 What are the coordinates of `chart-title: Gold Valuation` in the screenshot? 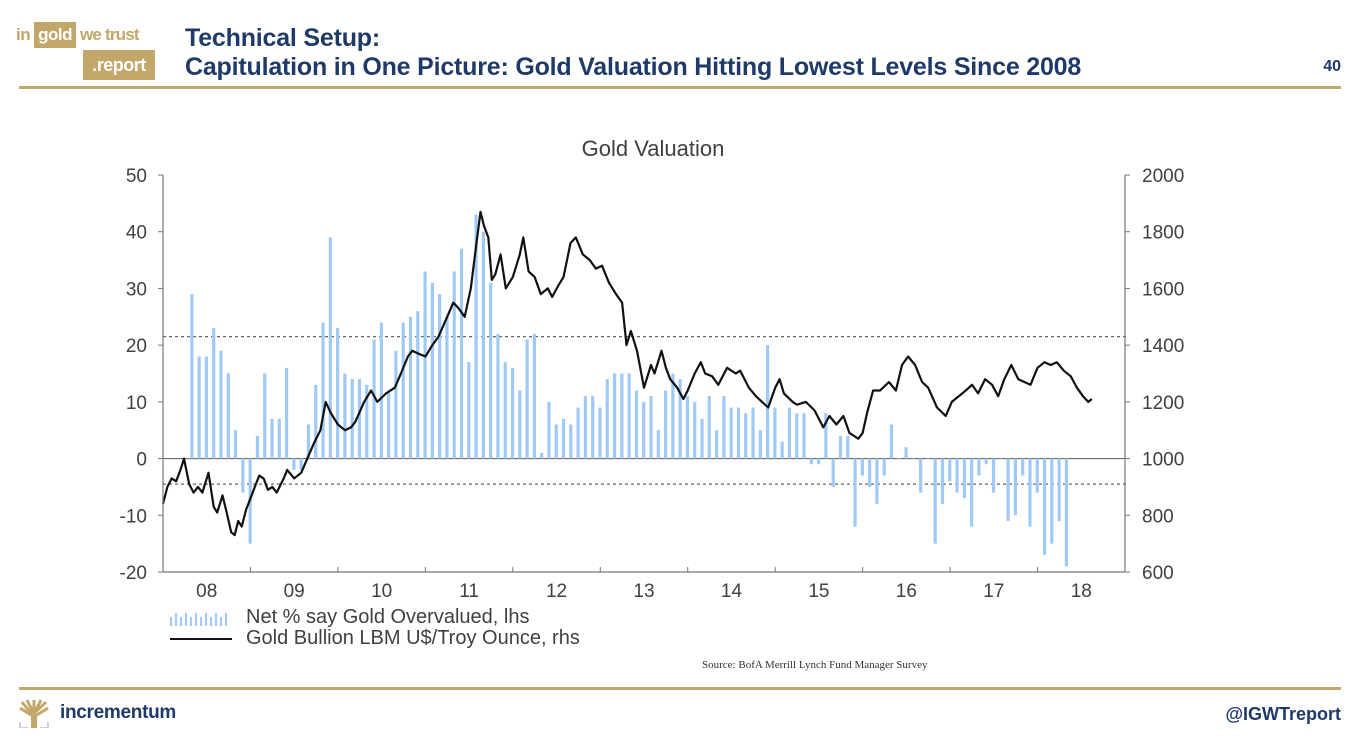 It's located at (653, 148).